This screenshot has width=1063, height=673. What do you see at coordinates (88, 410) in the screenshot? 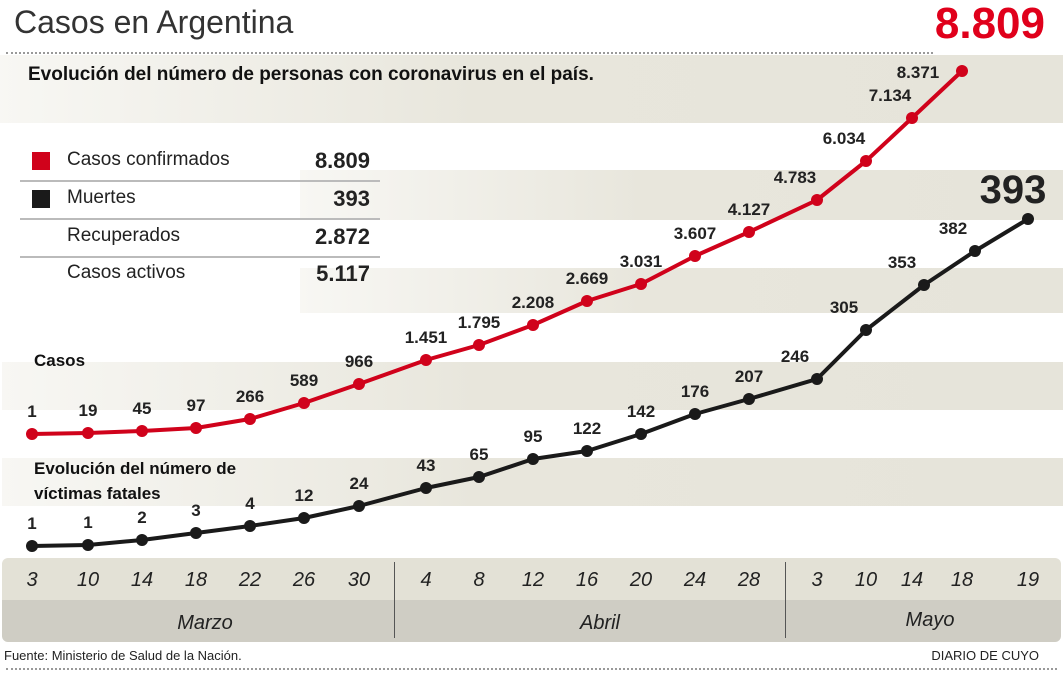
I see `confirmados-data-label: 19` at bounding box center [88, 410].